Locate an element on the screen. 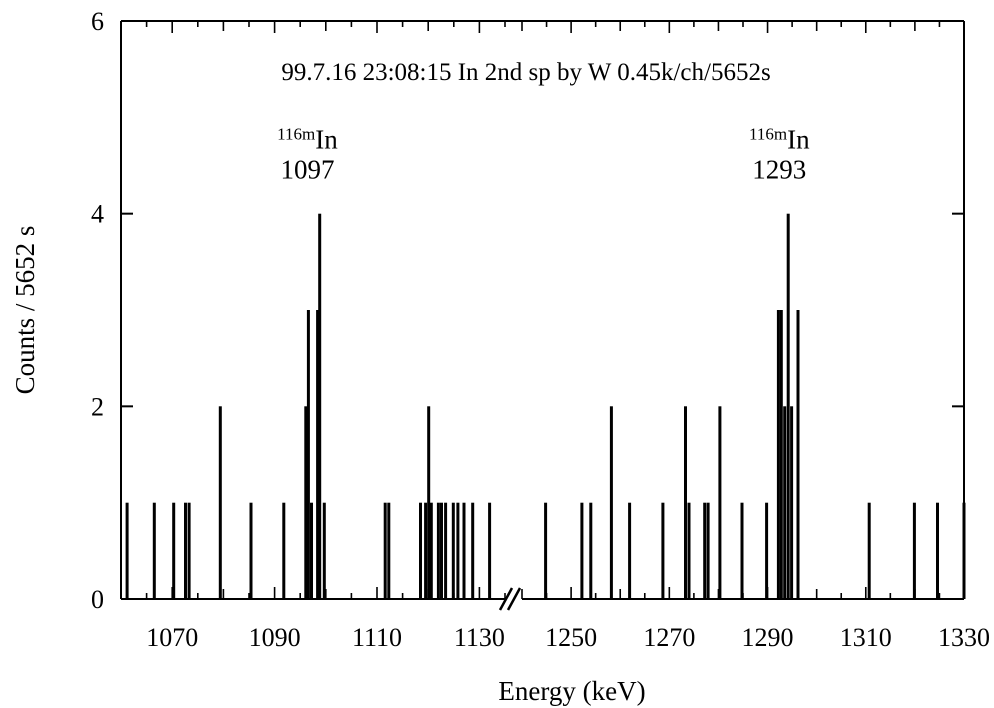 This screenshot has width=994, height=708. x-axis-label: Energy (keV) is located at coordinates (571, 691).